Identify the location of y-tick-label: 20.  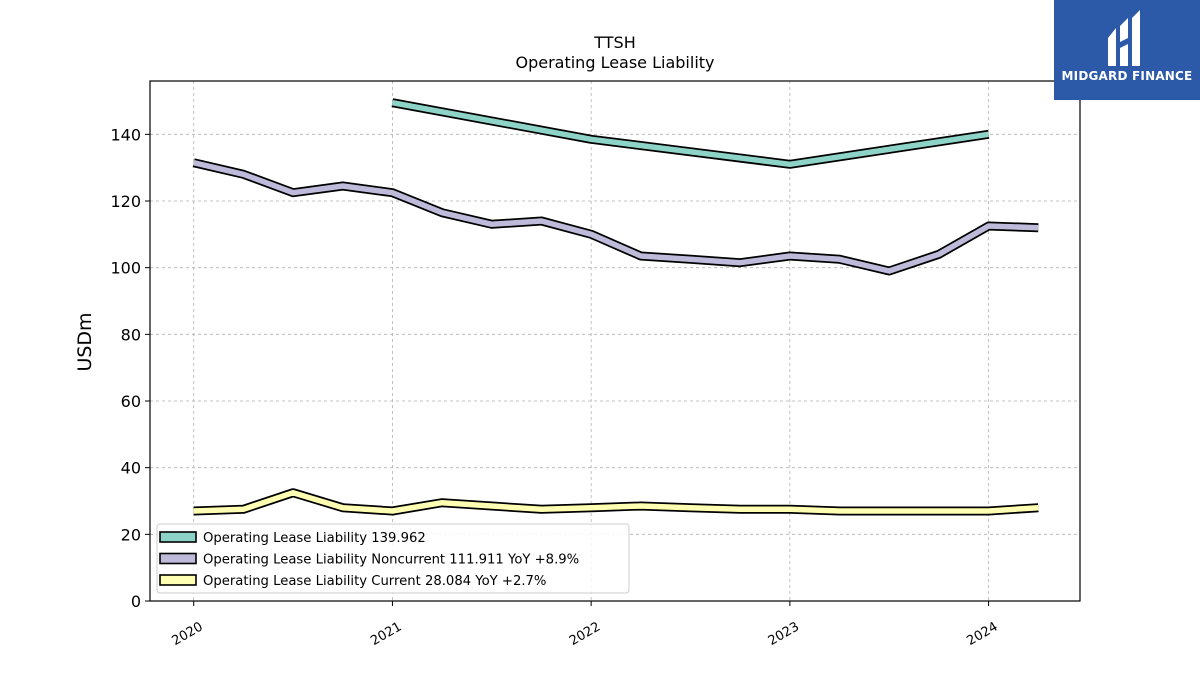
(131, 534).